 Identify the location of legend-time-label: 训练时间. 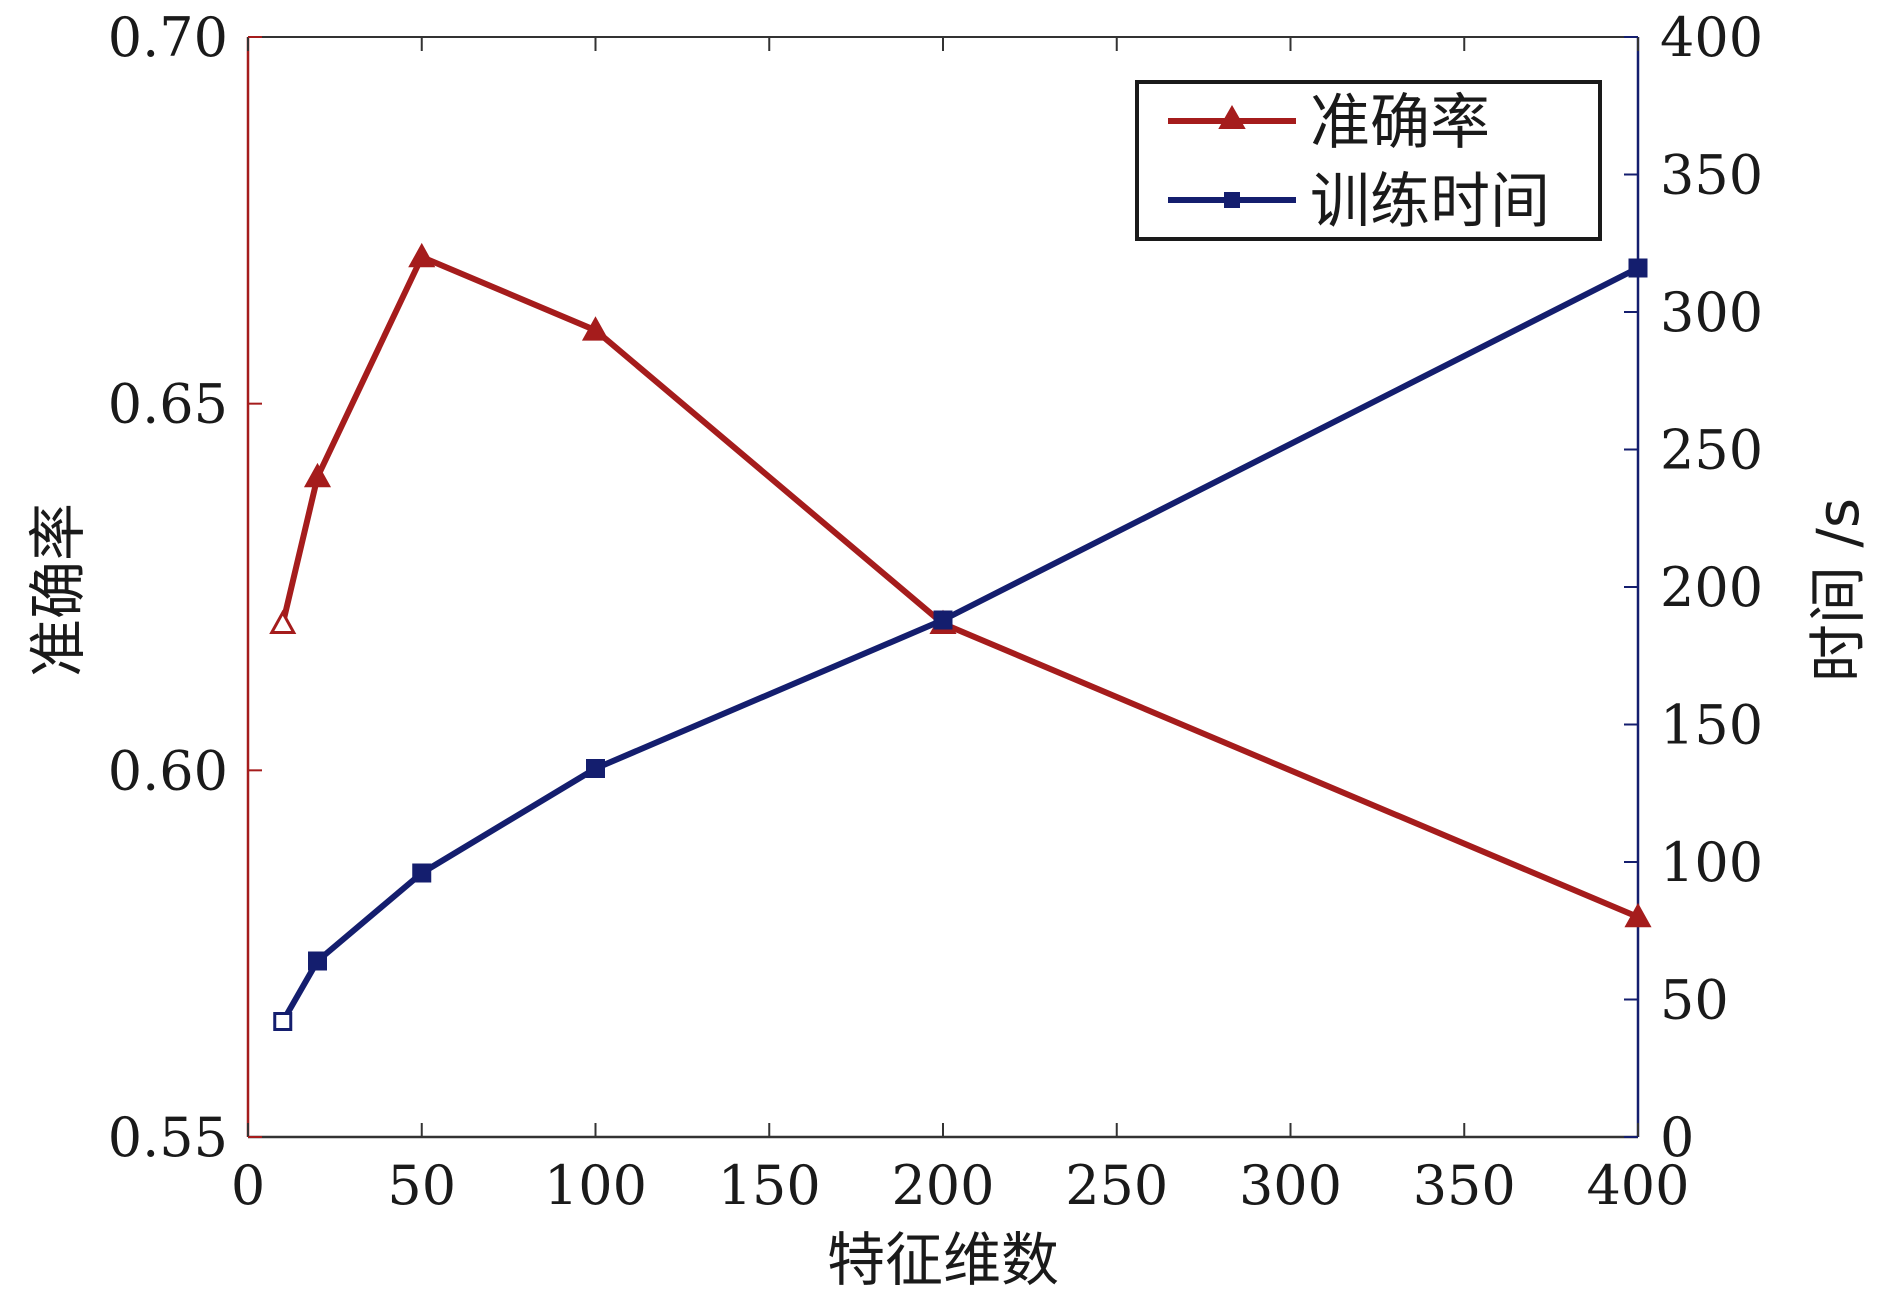
(1430, 202).